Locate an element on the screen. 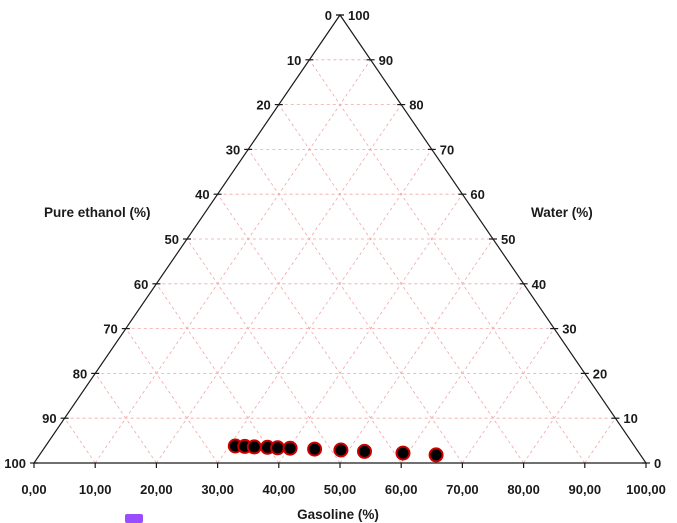 The image size is (677, 523). bottom-axis-title: Gasoline (%) is located at coordinates (338, 514).